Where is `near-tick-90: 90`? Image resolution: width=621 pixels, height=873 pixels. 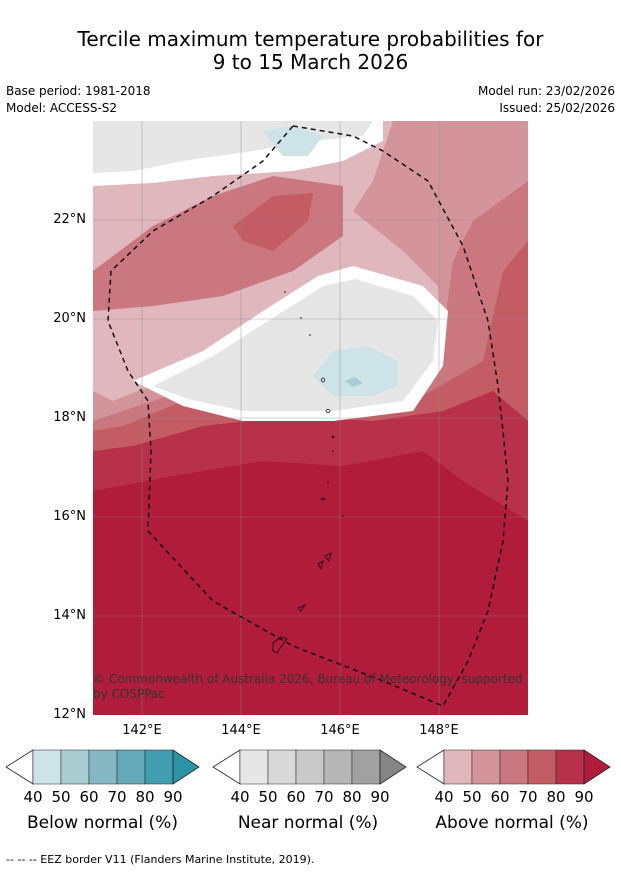
near-tick-90: 90 is located at coordinates (380, 797).